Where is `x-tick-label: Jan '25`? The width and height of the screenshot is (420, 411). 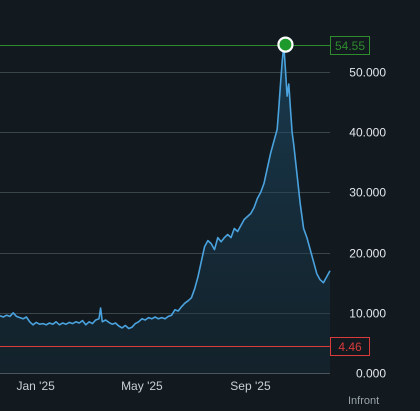 x-tick-label: Jan '25 is located at coordinates (35, 386).